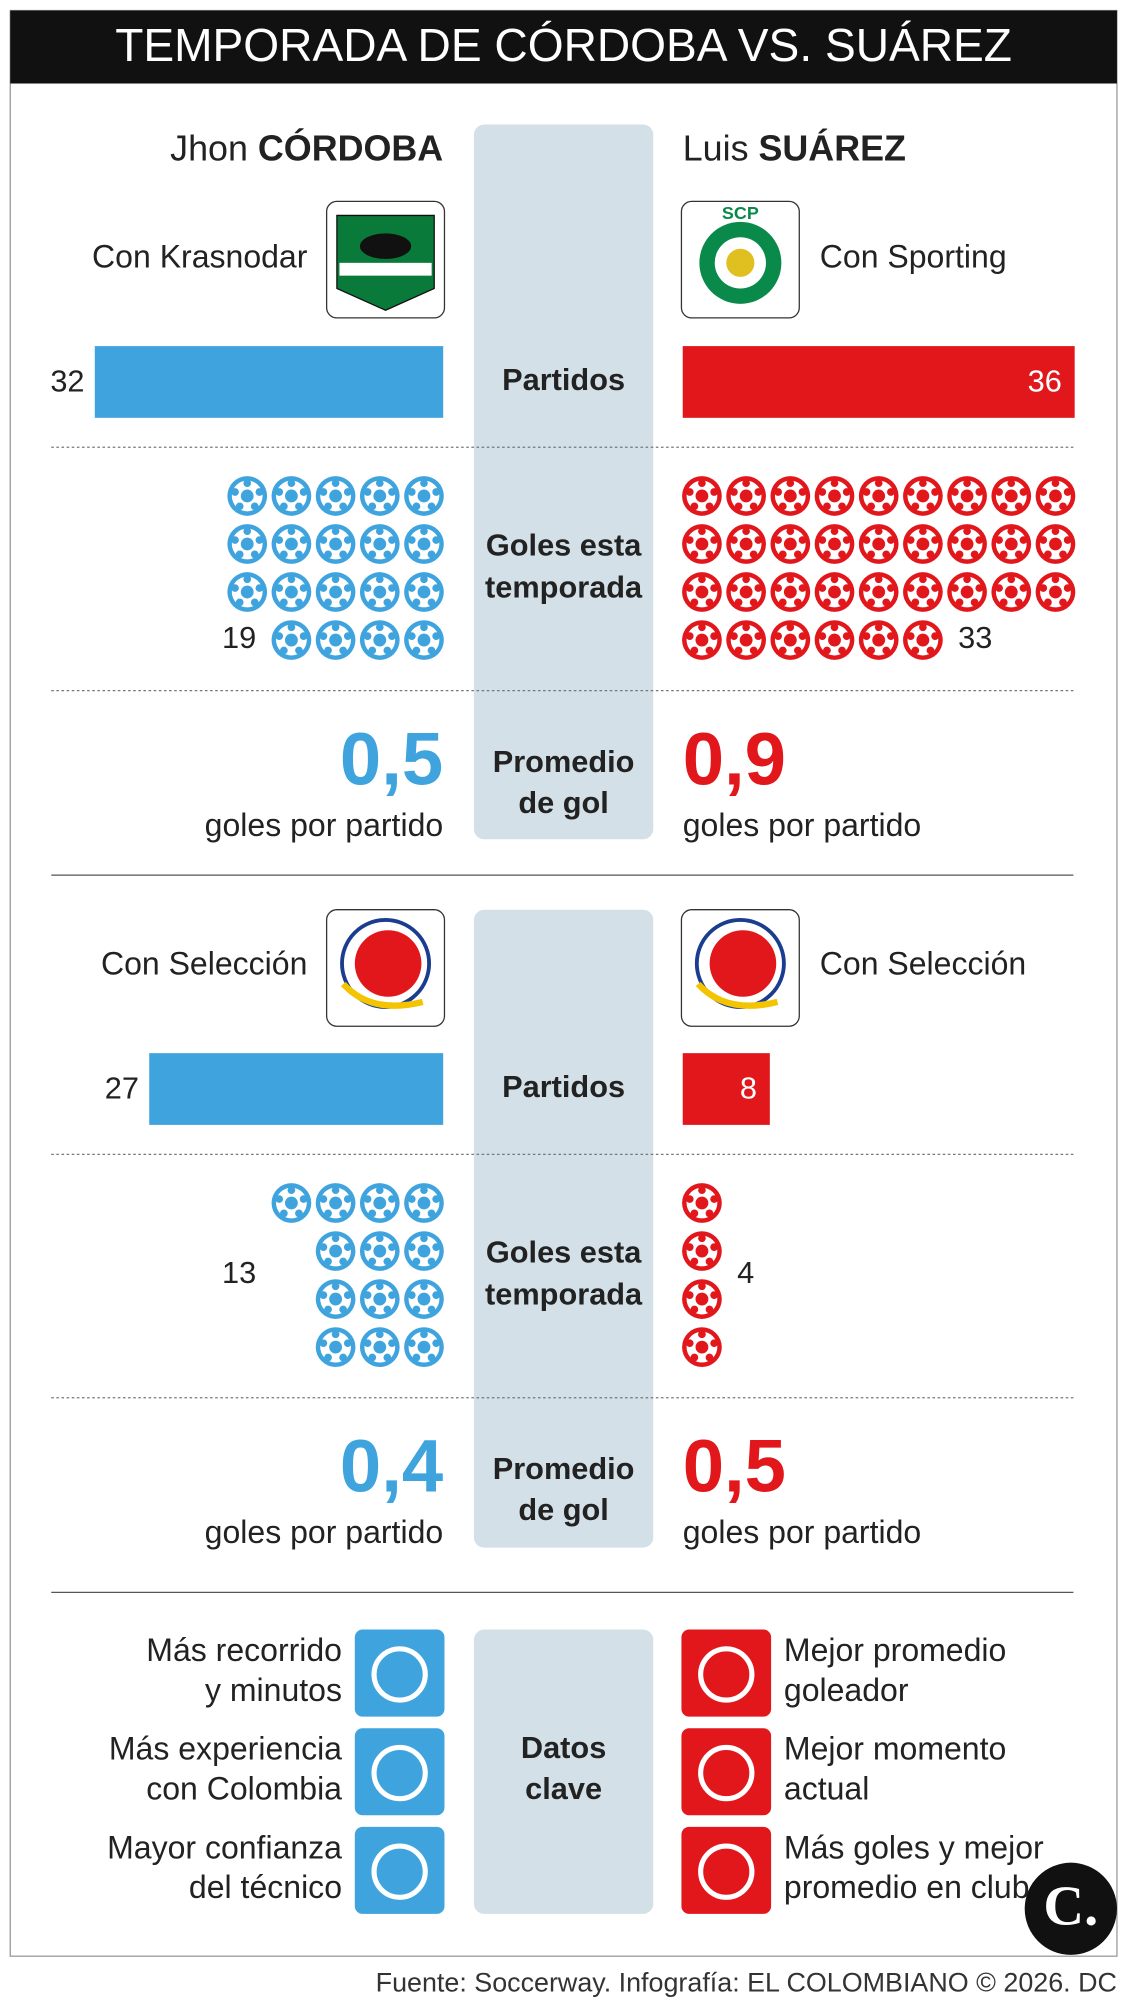 The height and width of the screenshot is (2000, 1140). I want to click on goals-value: 19, so click(239, 637).